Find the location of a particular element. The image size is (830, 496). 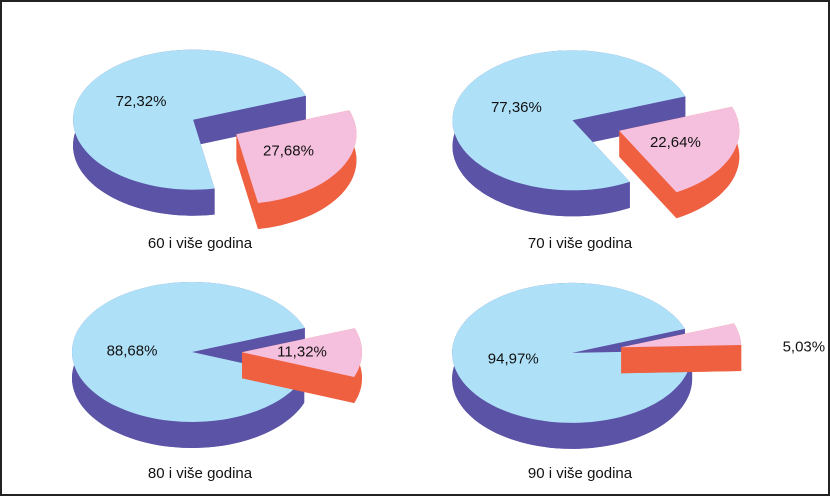

data-label: 94,97% is located at coordinates (513, 359).